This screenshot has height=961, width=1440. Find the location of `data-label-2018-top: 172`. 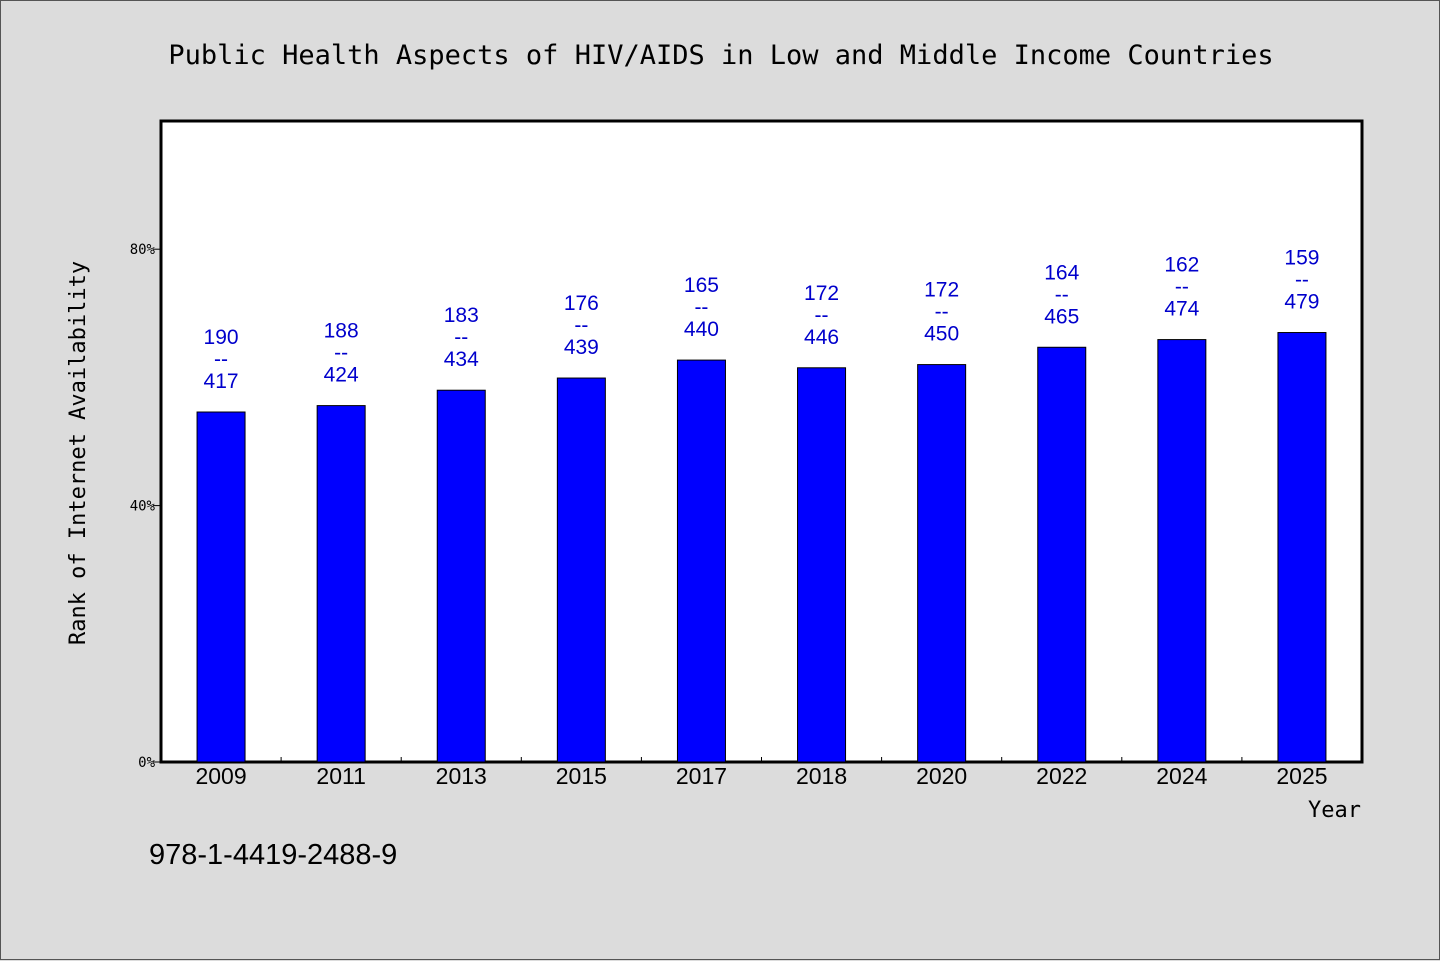

data-label-2018-top: 172 is located at coordinates (821, 293).